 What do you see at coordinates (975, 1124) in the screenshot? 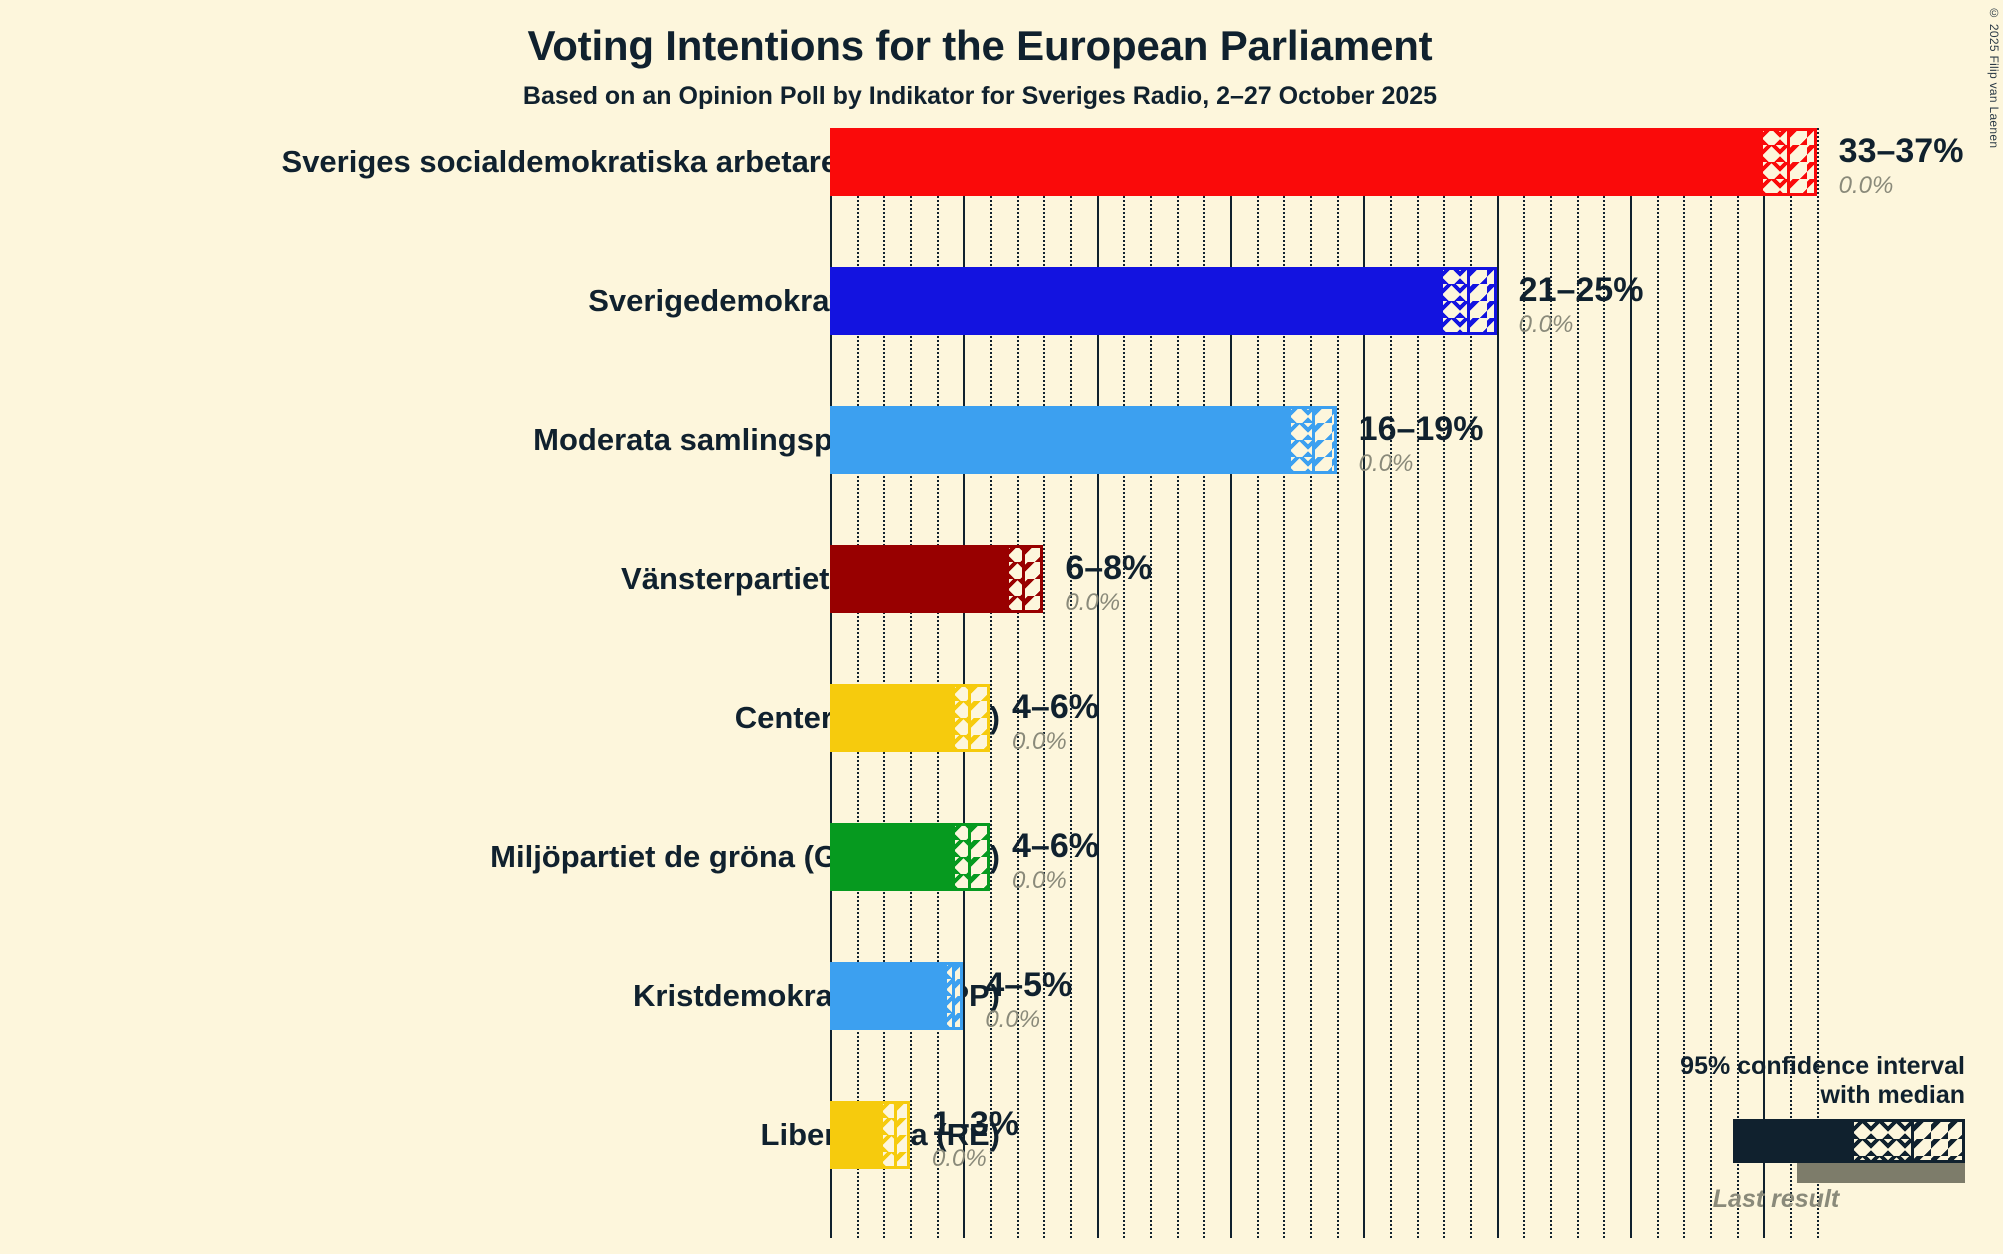
I see `bar-value-label: 1–3%` at bounding box center [975, 1124].